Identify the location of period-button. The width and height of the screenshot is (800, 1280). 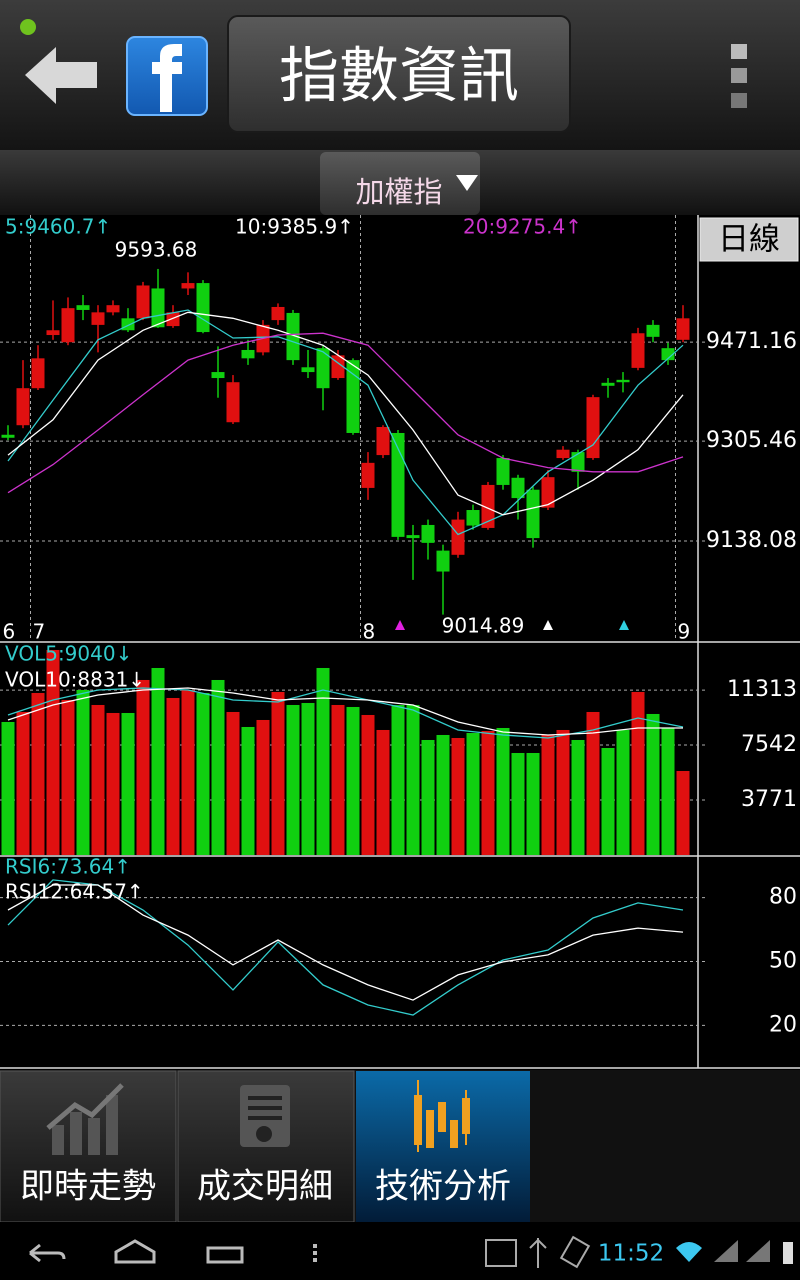
(749, 239).